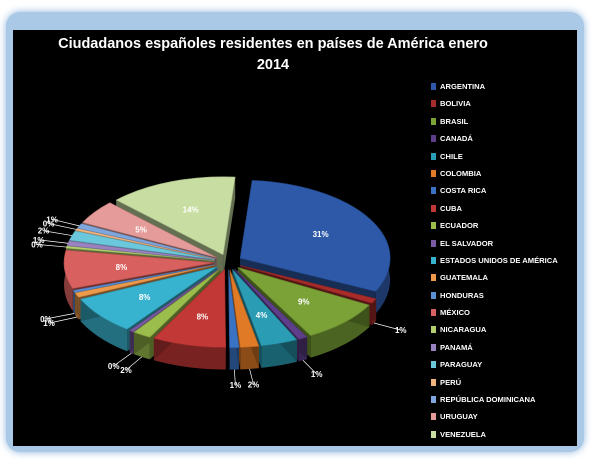  What do you see at coordinates (262, 315) in the screenshot?
I see `data-label: 4%` at bounding box center [262, 315].